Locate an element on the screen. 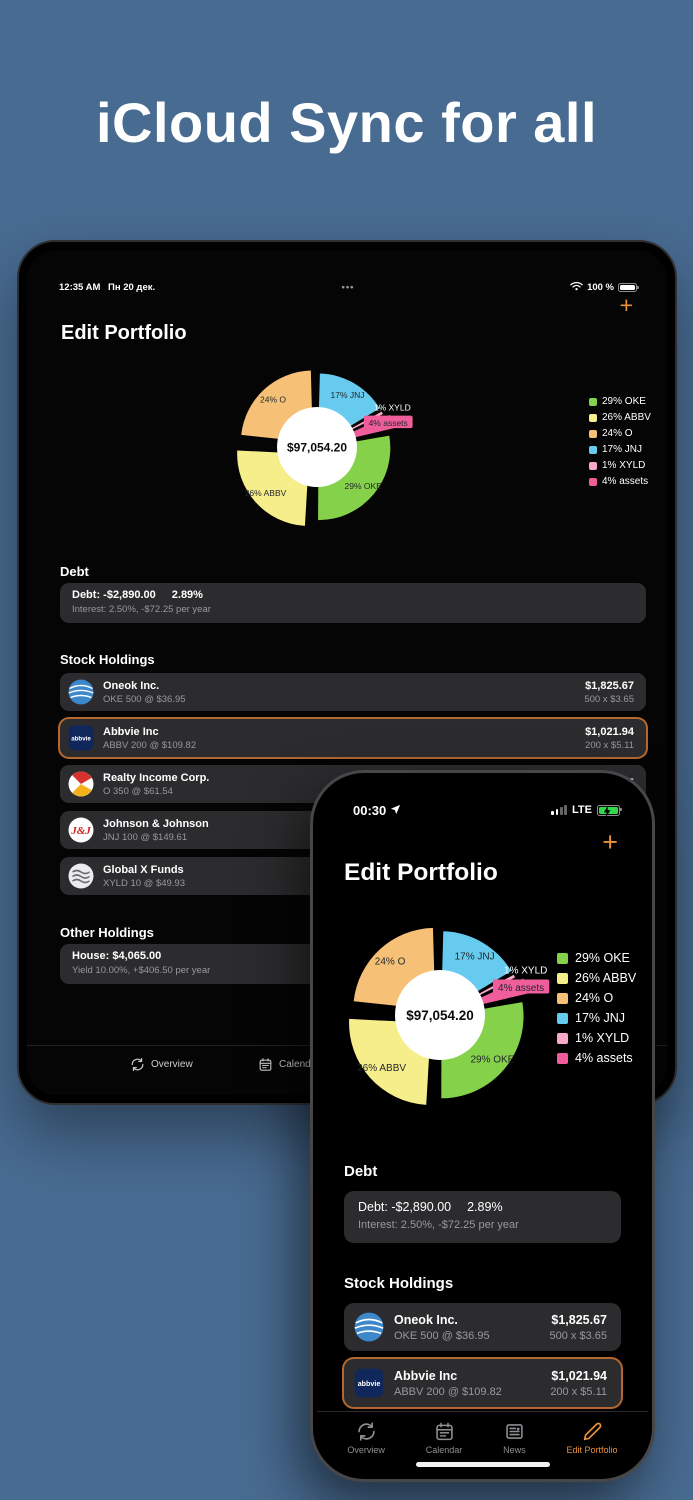 The width and height of the screenshot is (693, 1500). abbvie-logo-icon: abbvie is located at coordinates (369, 1383).